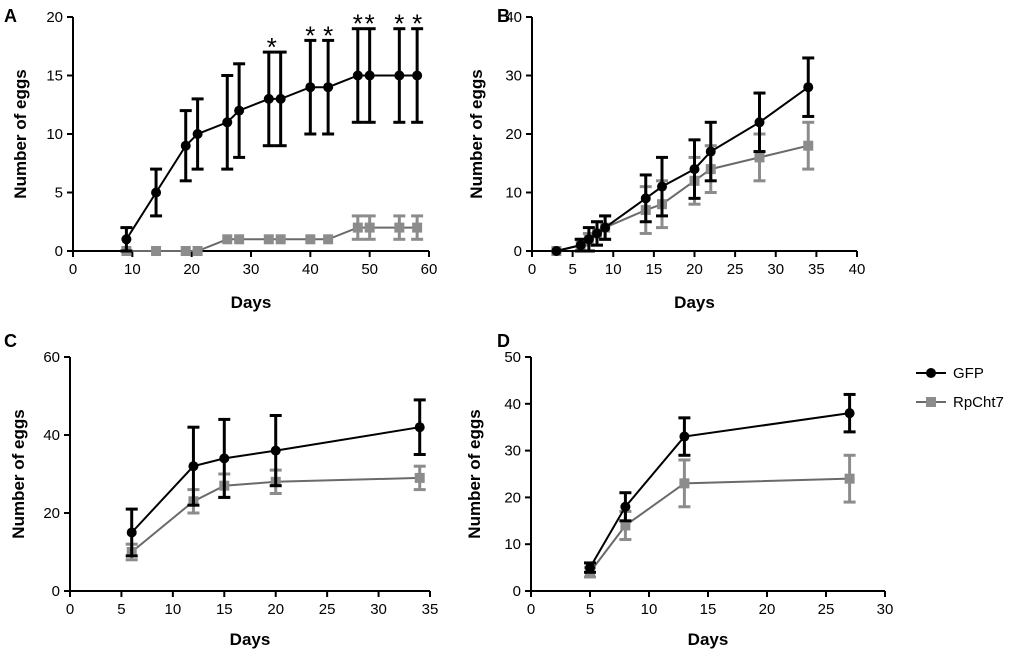 This screenshot has height=651, width=1017. I want to click on panel-letter: D, so click(503, 341).